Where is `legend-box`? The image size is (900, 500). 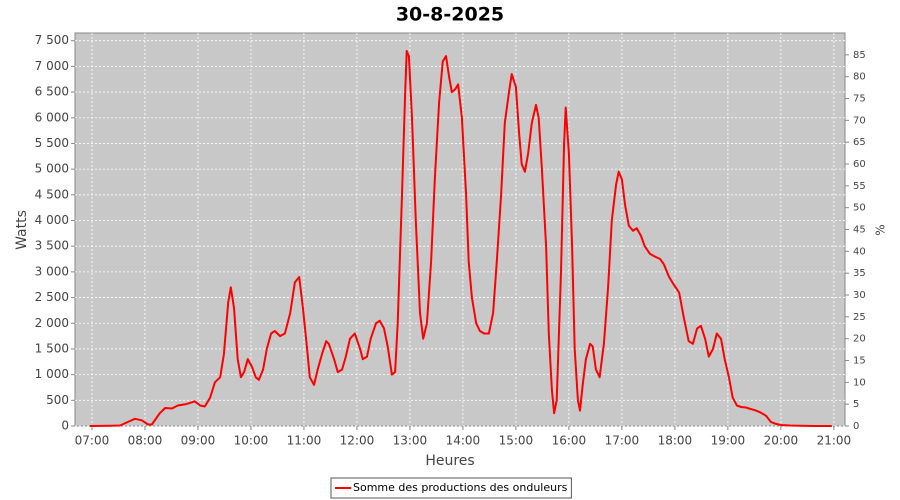
legend-box is located at coordinates (451, 488).